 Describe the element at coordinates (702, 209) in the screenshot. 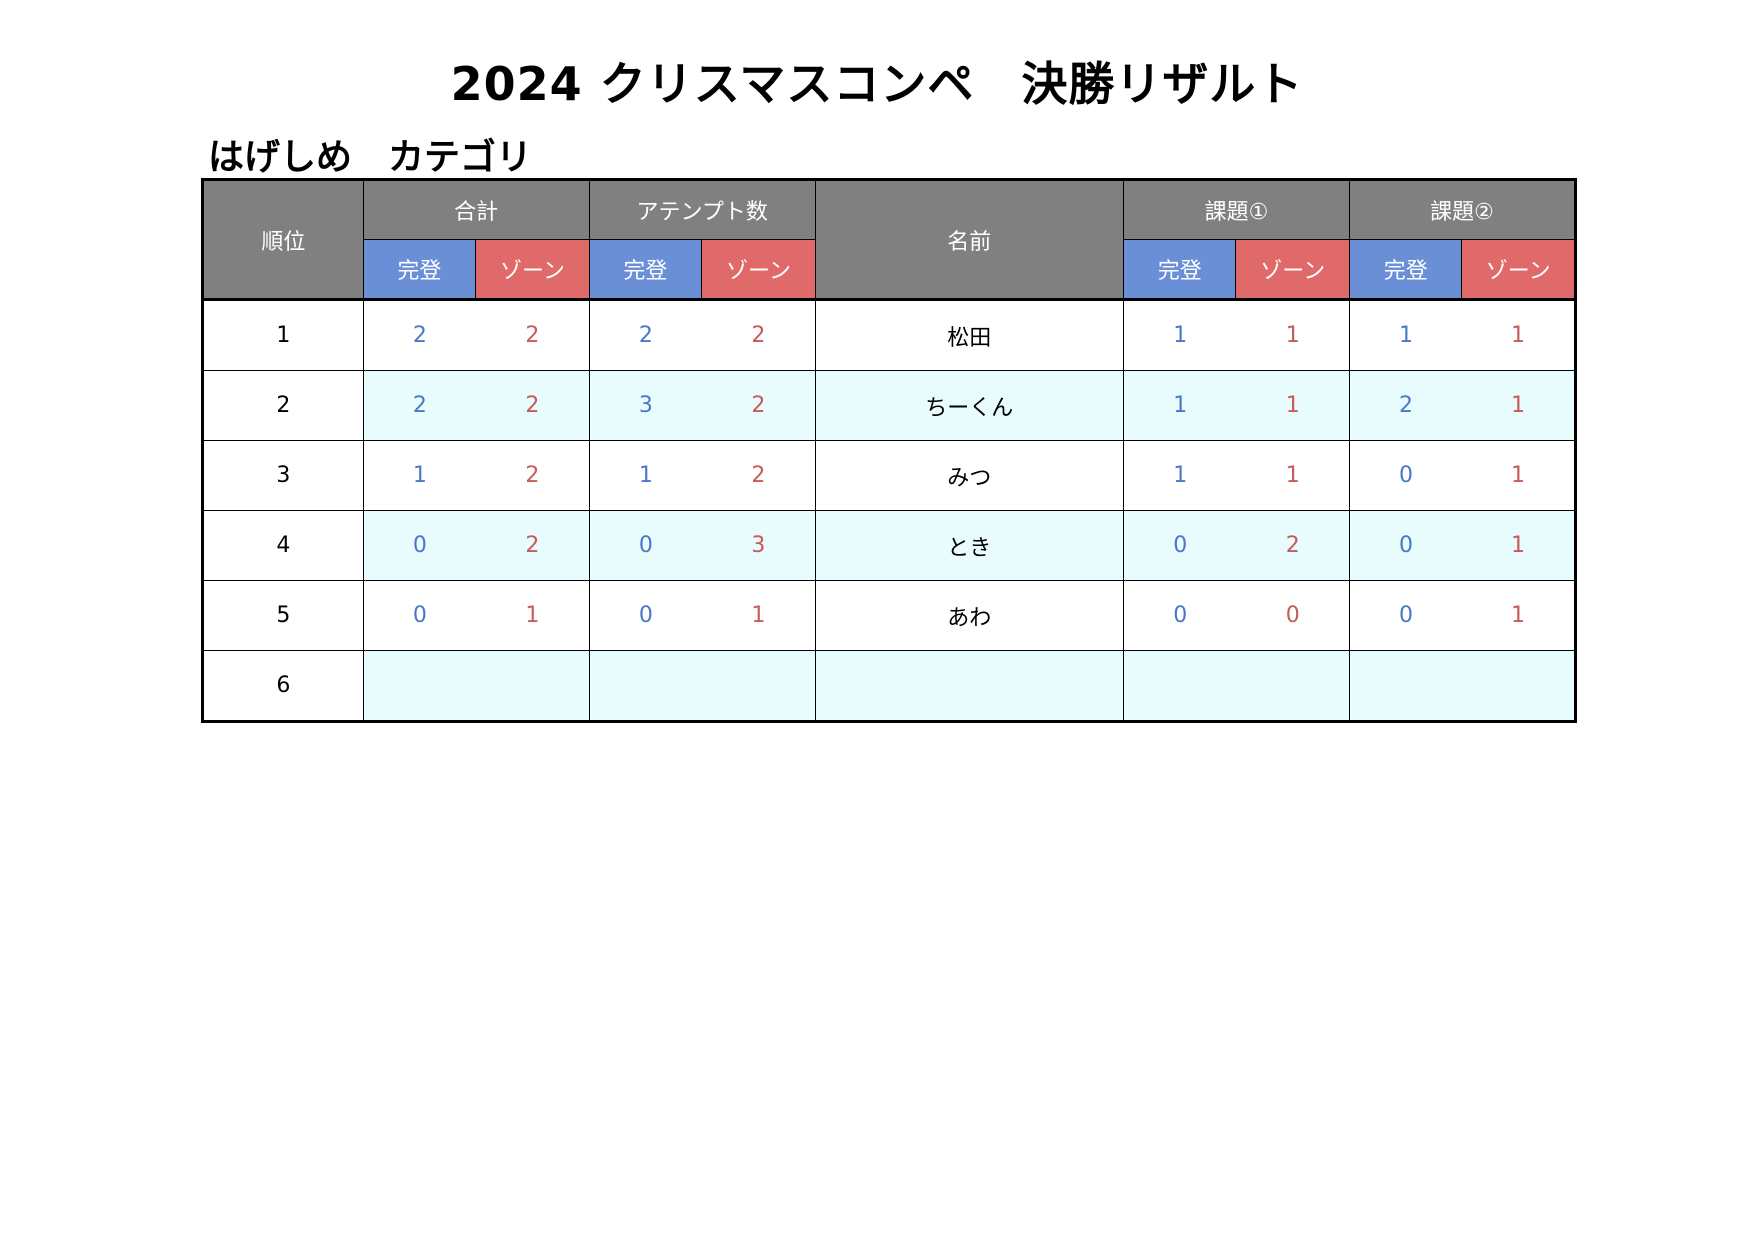

I see `header-attempts: アテンプト数` at that location.